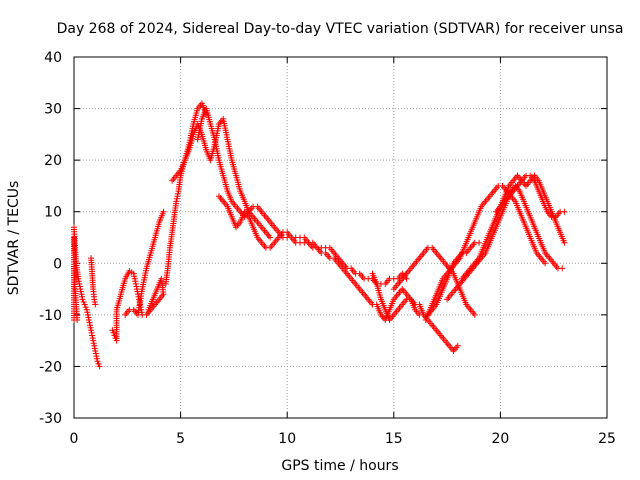 This screenshot has height=480, width=640. I want to click on y-tick-label: 0, so click(57, 264).